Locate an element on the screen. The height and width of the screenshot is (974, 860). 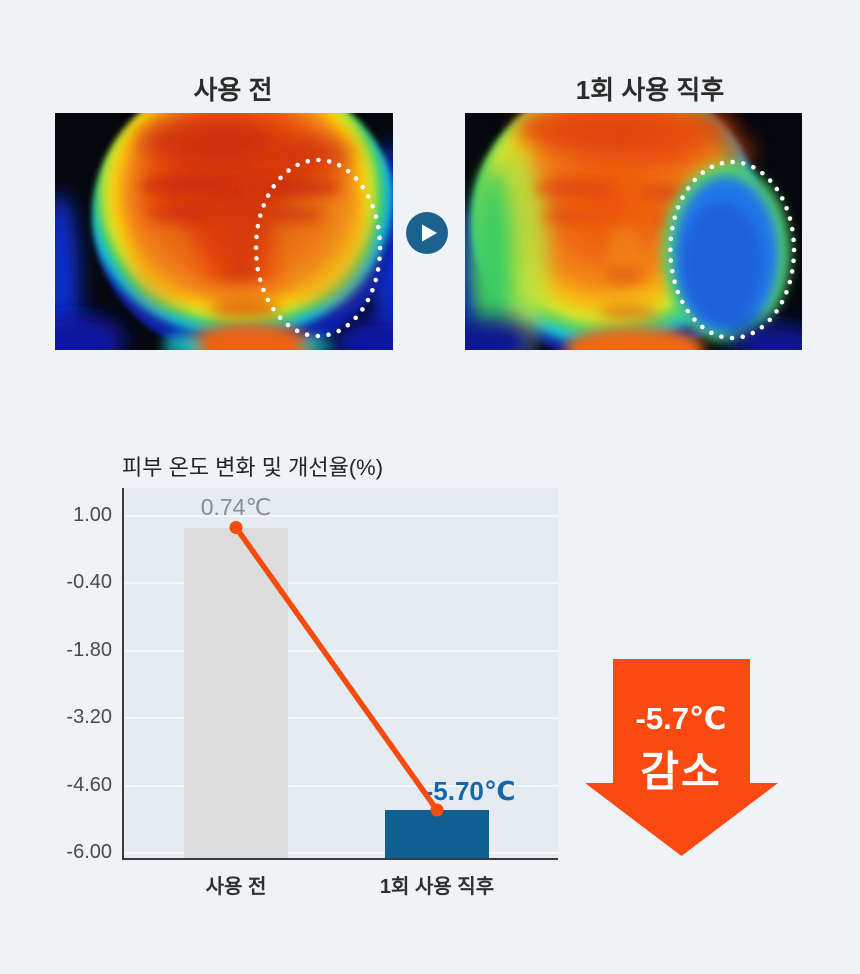
bar-value-label: -5.70℃ is located at coordinates (470, 791).